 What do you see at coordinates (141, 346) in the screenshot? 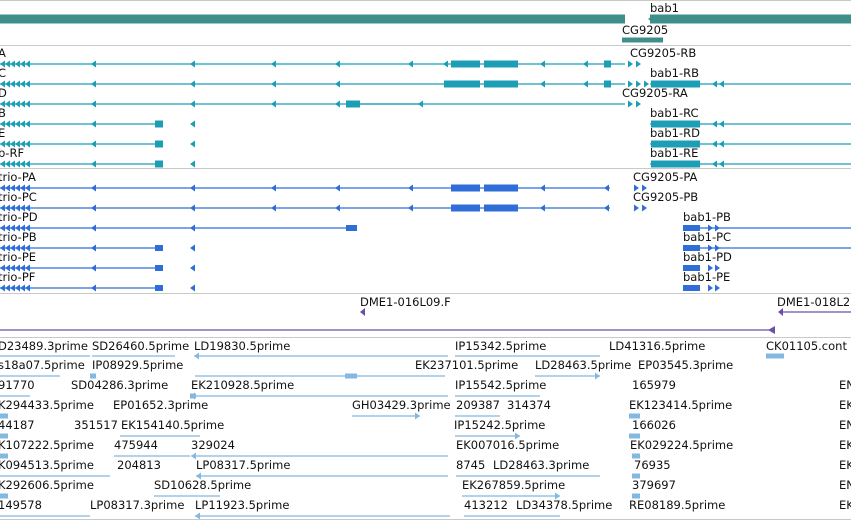
I see `est-label: SD26460.5prime` at bounding box center [141, 346].